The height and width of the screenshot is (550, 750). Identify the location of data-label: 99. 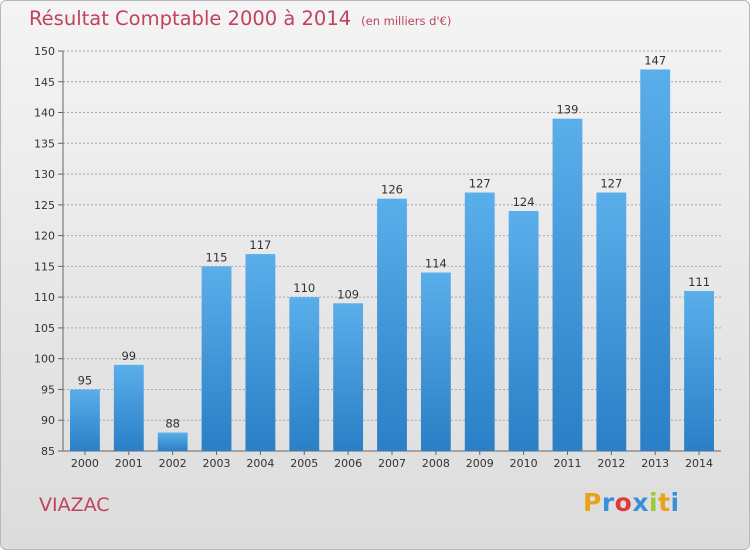
(128, 356).